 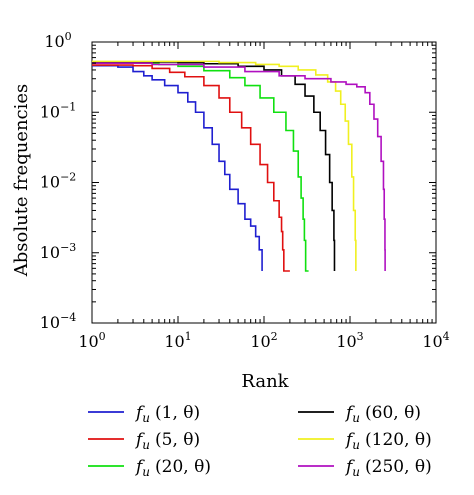 I want to click on y-tick-label: 10⁰, so click(x=57, y=40).